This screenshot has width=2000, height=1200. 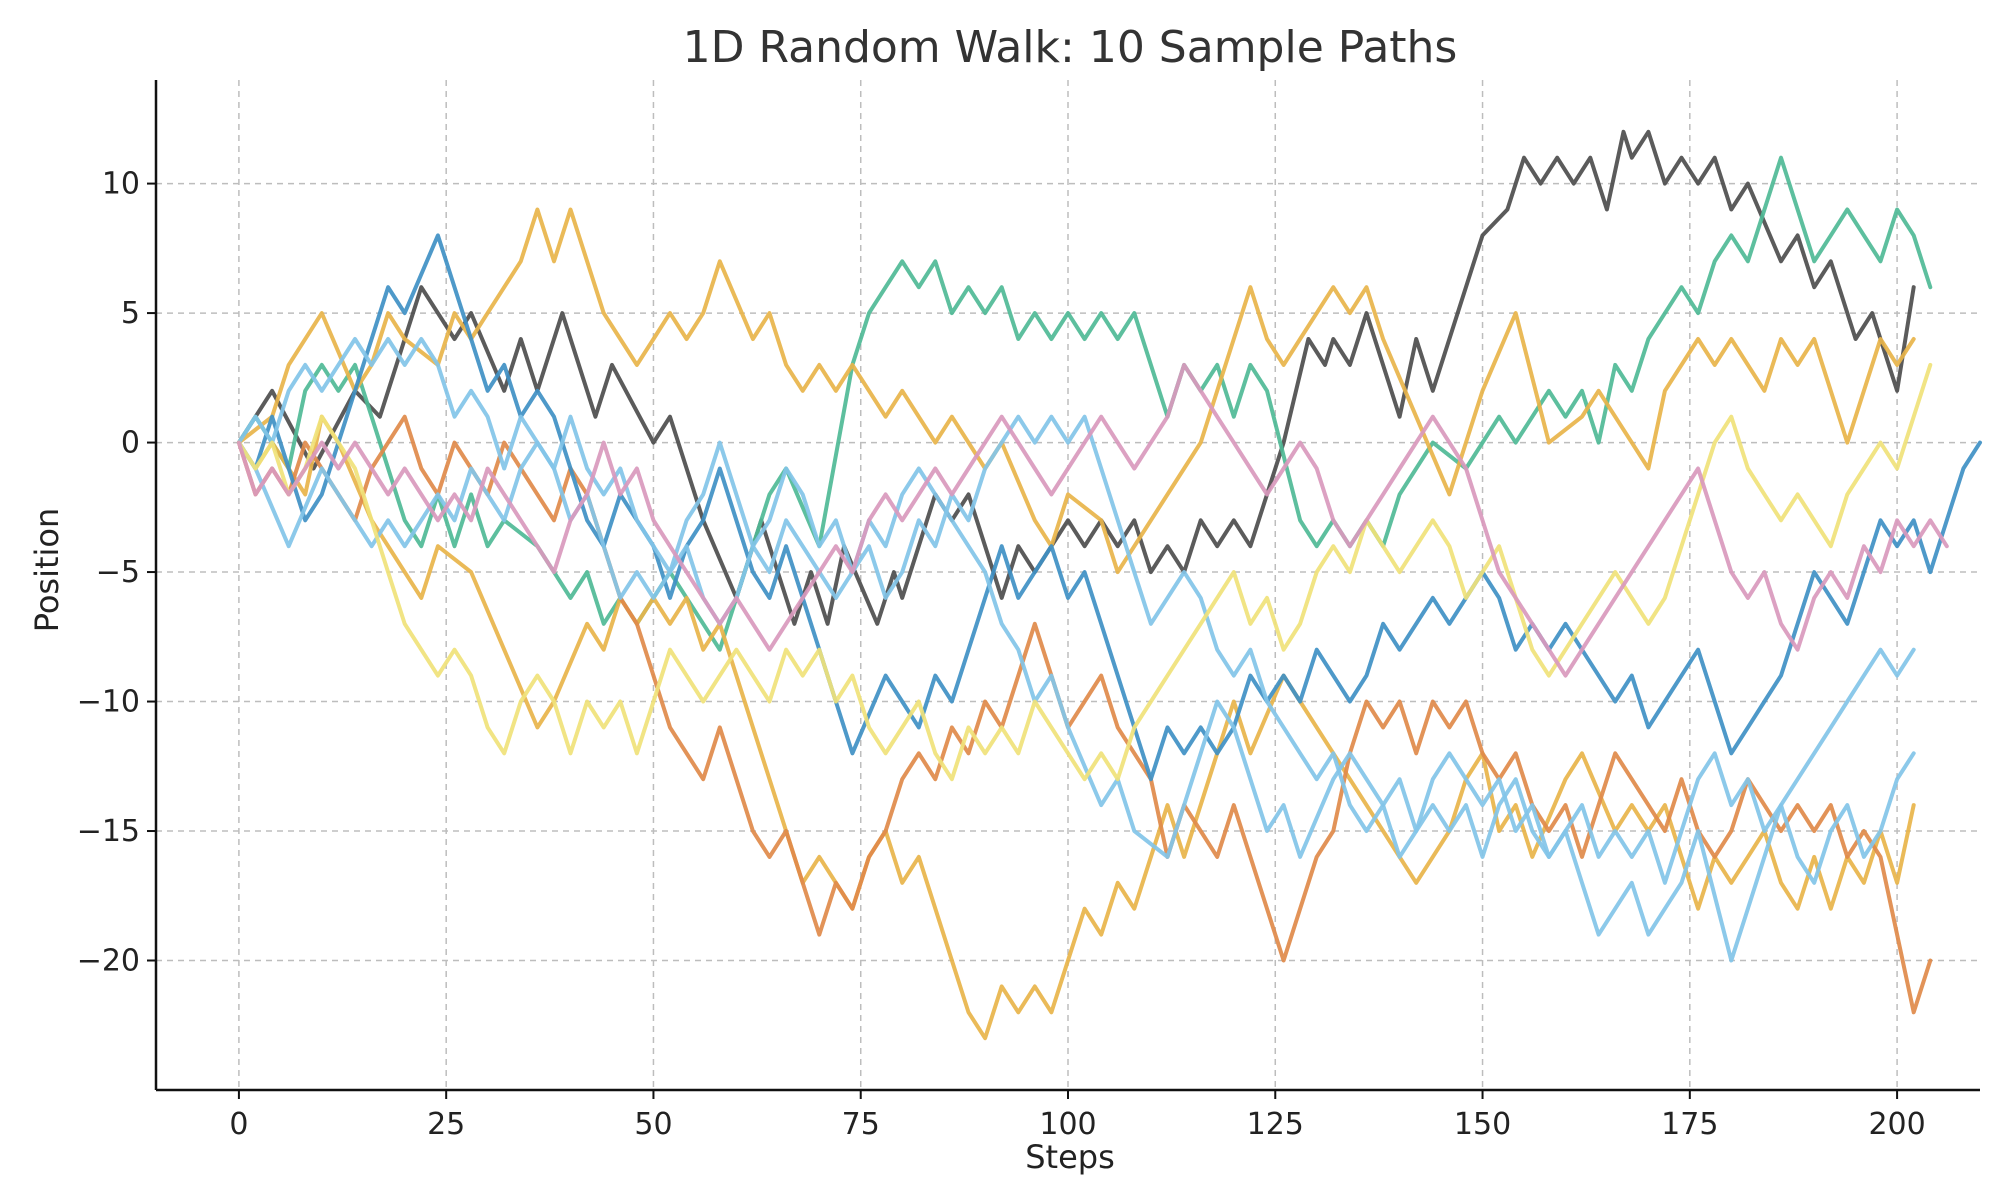 What do you see at coordinates (121, 184) in the screenshot?
I see `y-tick-label: 10` at bounding box center [121, 184].